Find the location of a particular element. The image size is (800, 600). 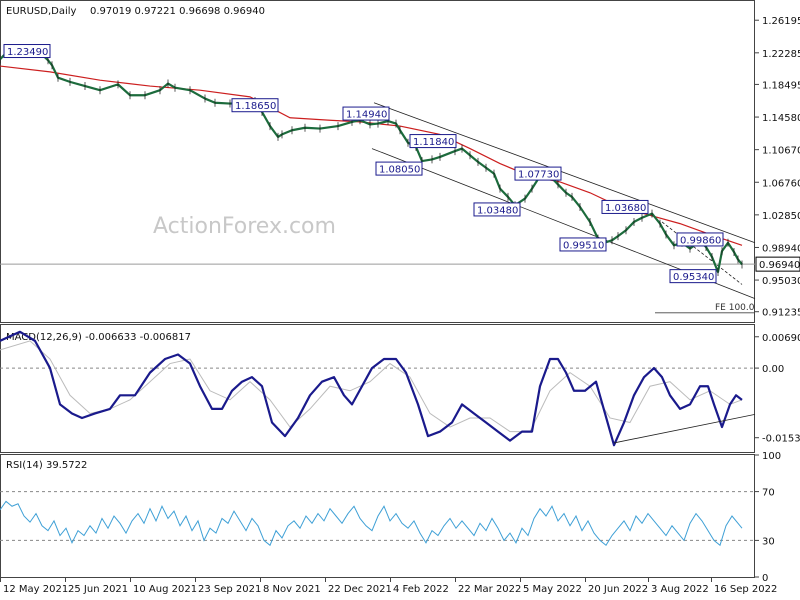

level-label: 0.95340 is located at coordinates (693, 277).